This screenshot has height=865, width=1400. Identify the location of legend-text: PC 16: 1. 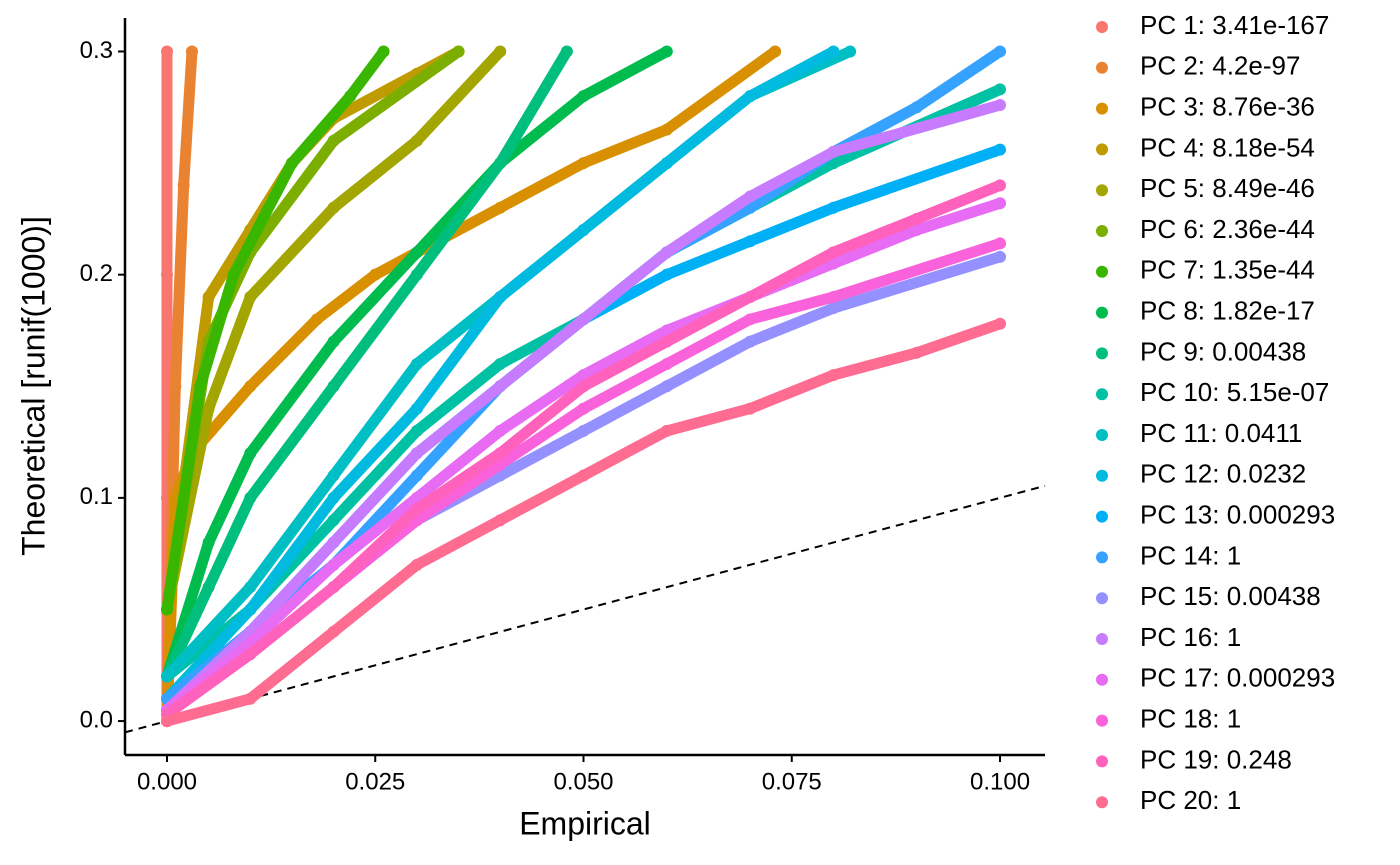
(1190, 637).